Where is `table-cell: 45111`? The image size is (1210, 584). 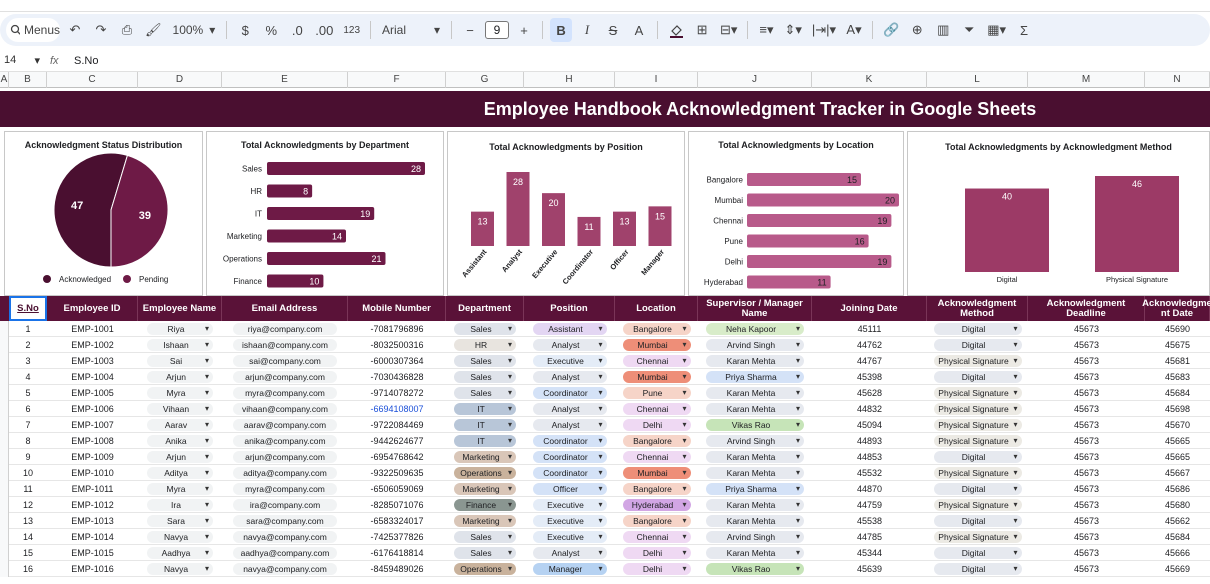 table-cell: 45111 is located at coordinates (869, 329).